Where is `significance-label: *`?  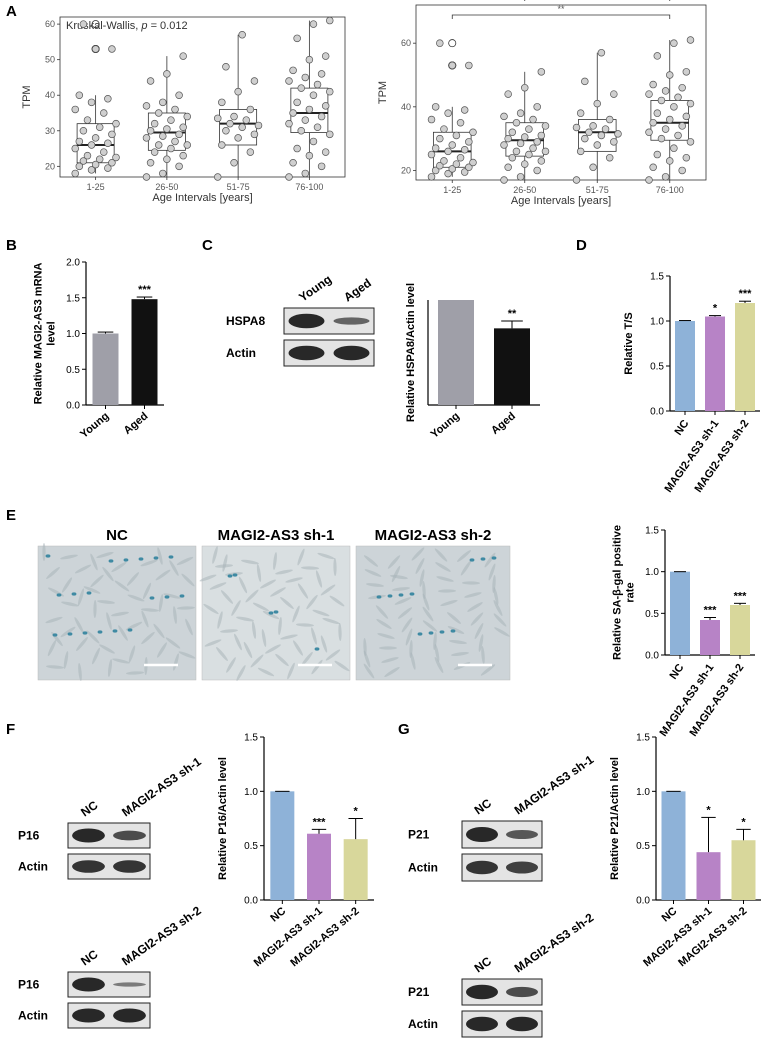 significance-label: * is located at coordinates (708, 810).